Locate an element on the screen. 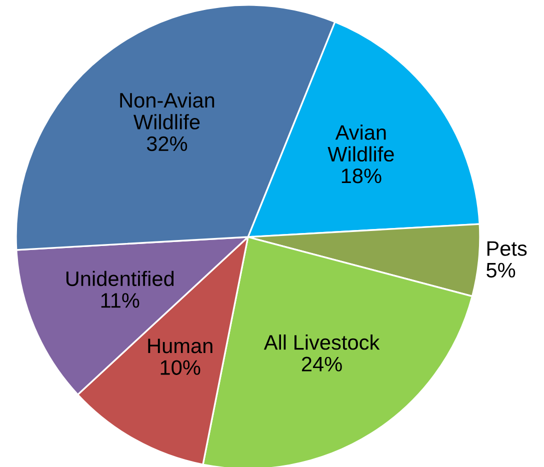 This screenshot has height=467, width=544. data-label: 18% is located at coordinates (362, 176).